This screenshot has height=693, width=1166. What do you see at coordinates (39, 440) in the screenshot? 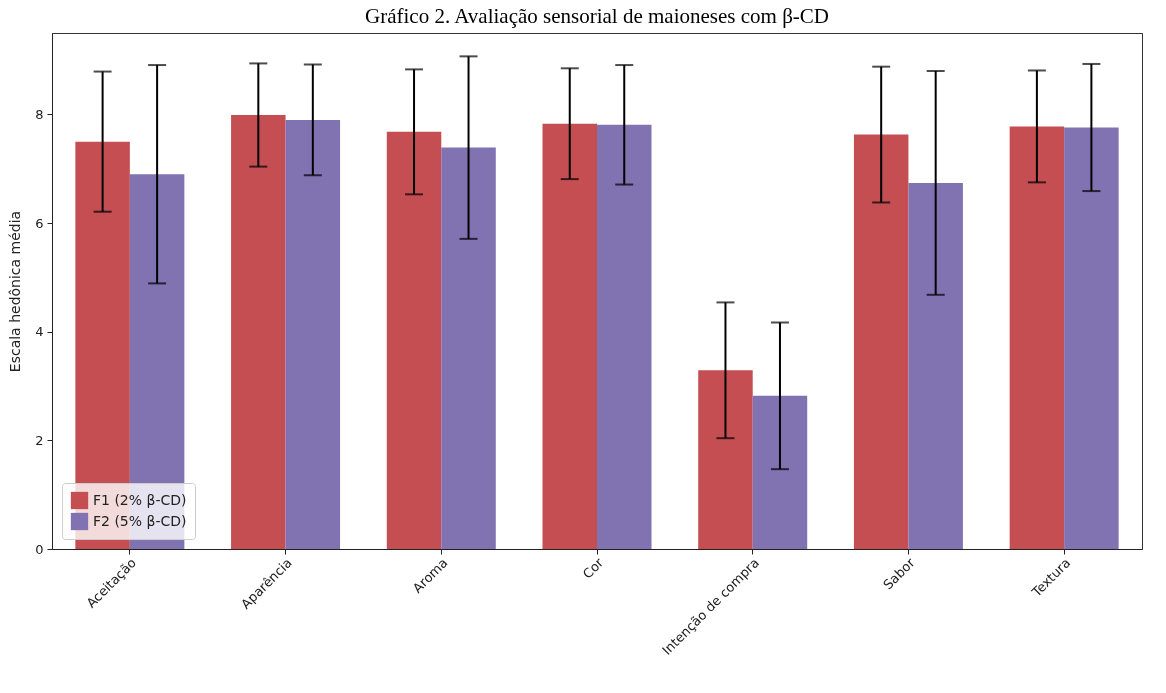
I see `y-tick-label: 2` at bounding box center [39, 440].